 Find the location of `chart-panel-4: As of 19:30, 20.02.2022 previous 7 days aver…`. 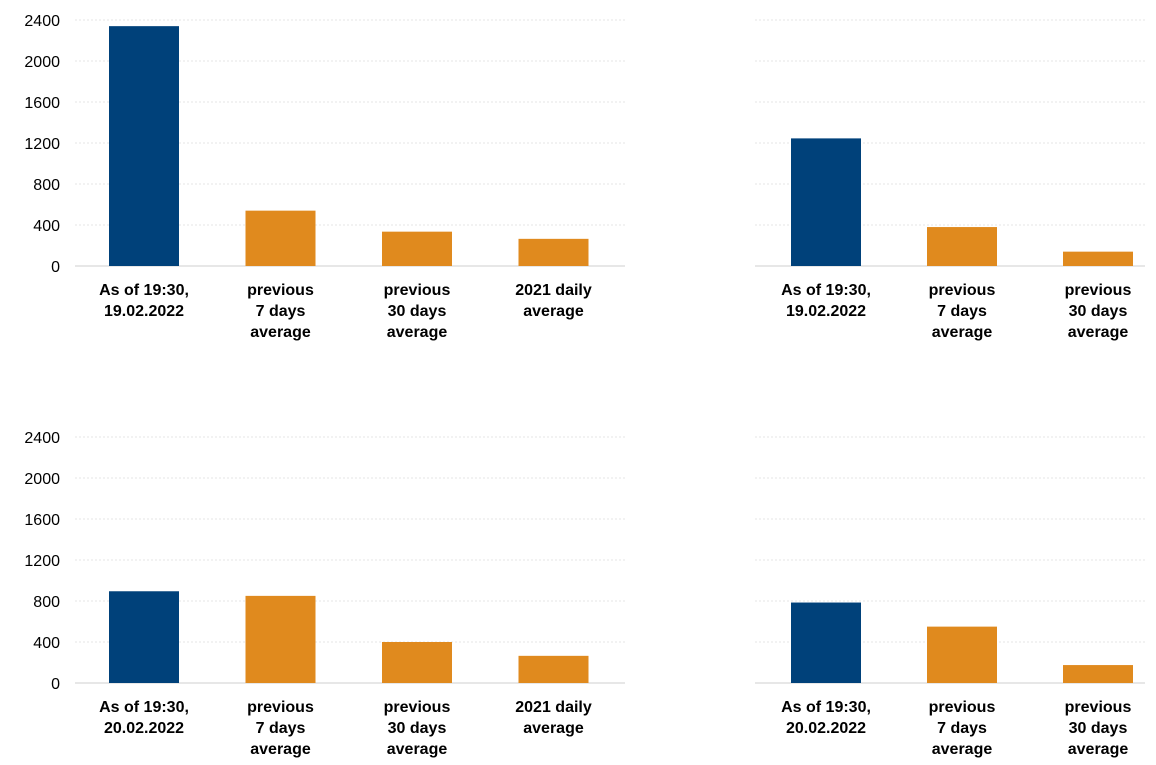

chart-panel-4: As of 19:30, 20.02.2022 previous 7 days aver… is located at coordinates (950, 597).